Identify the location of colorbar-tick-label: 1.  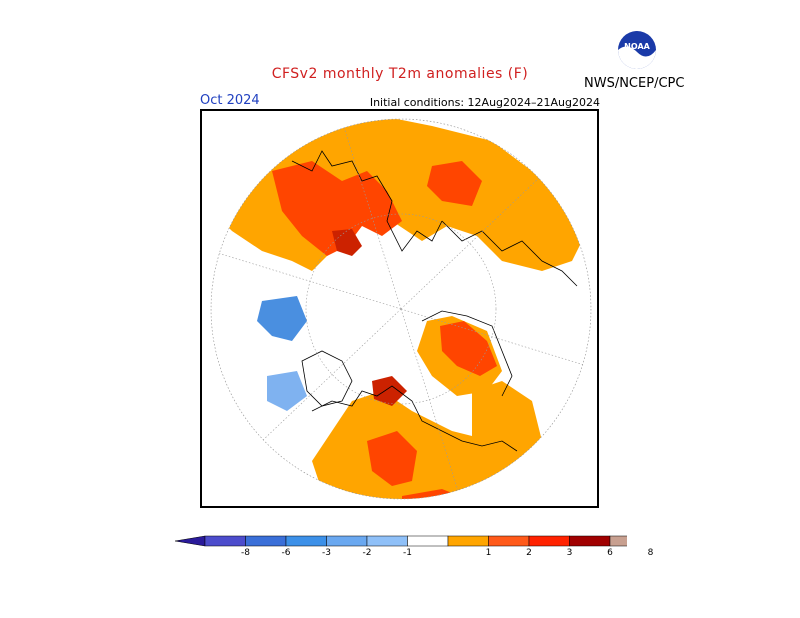
(488, 553).